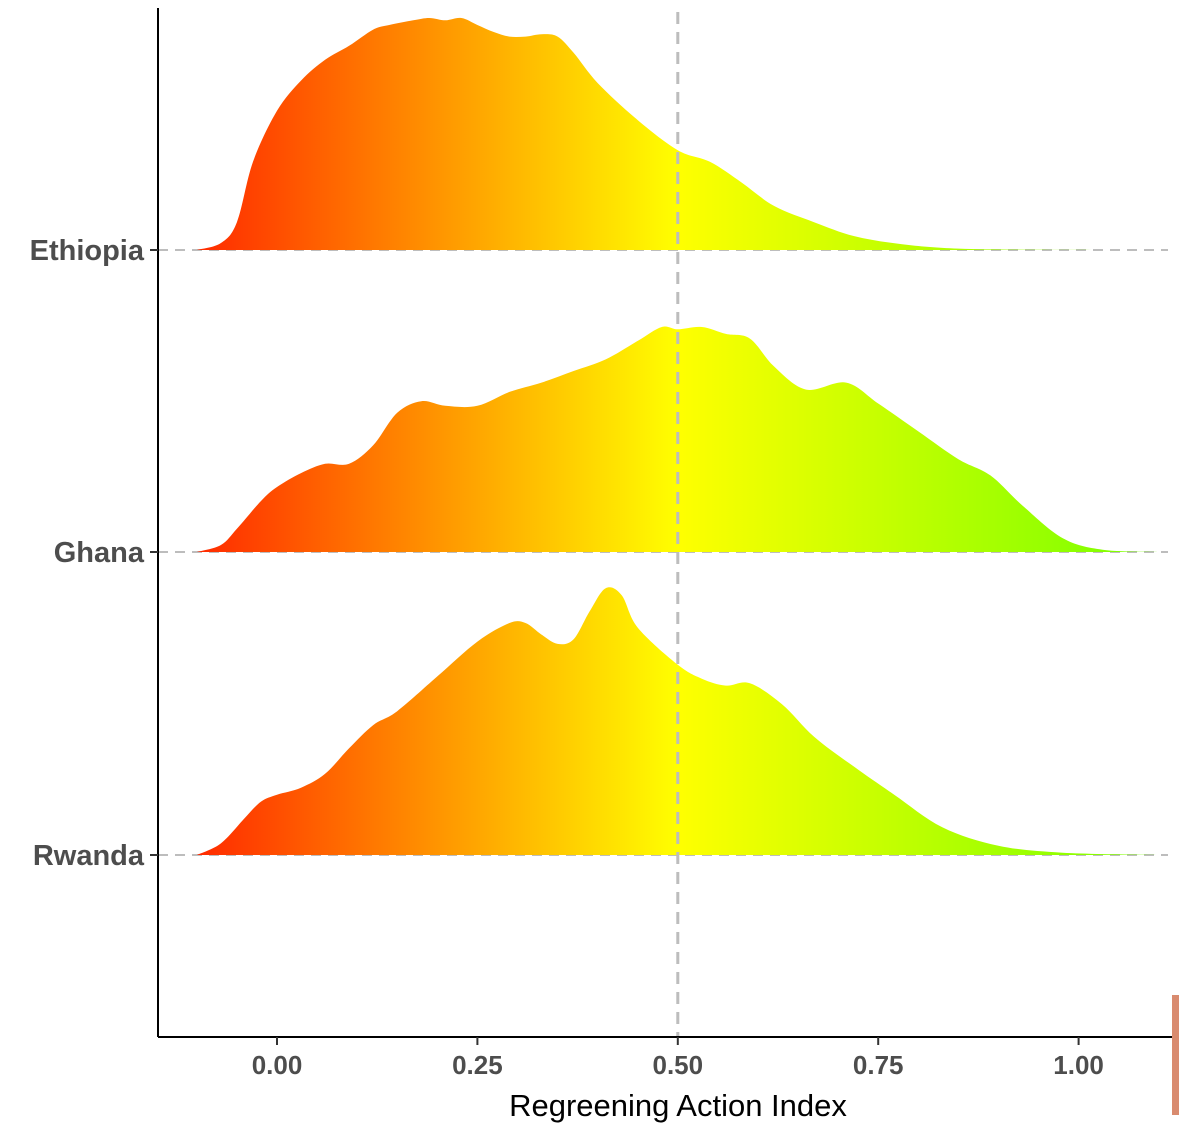  What do you see at coordinates (277, 1065) in the screenshot?
I see `xtick-label-0: 0.00` at bounding box center [277, 1065].